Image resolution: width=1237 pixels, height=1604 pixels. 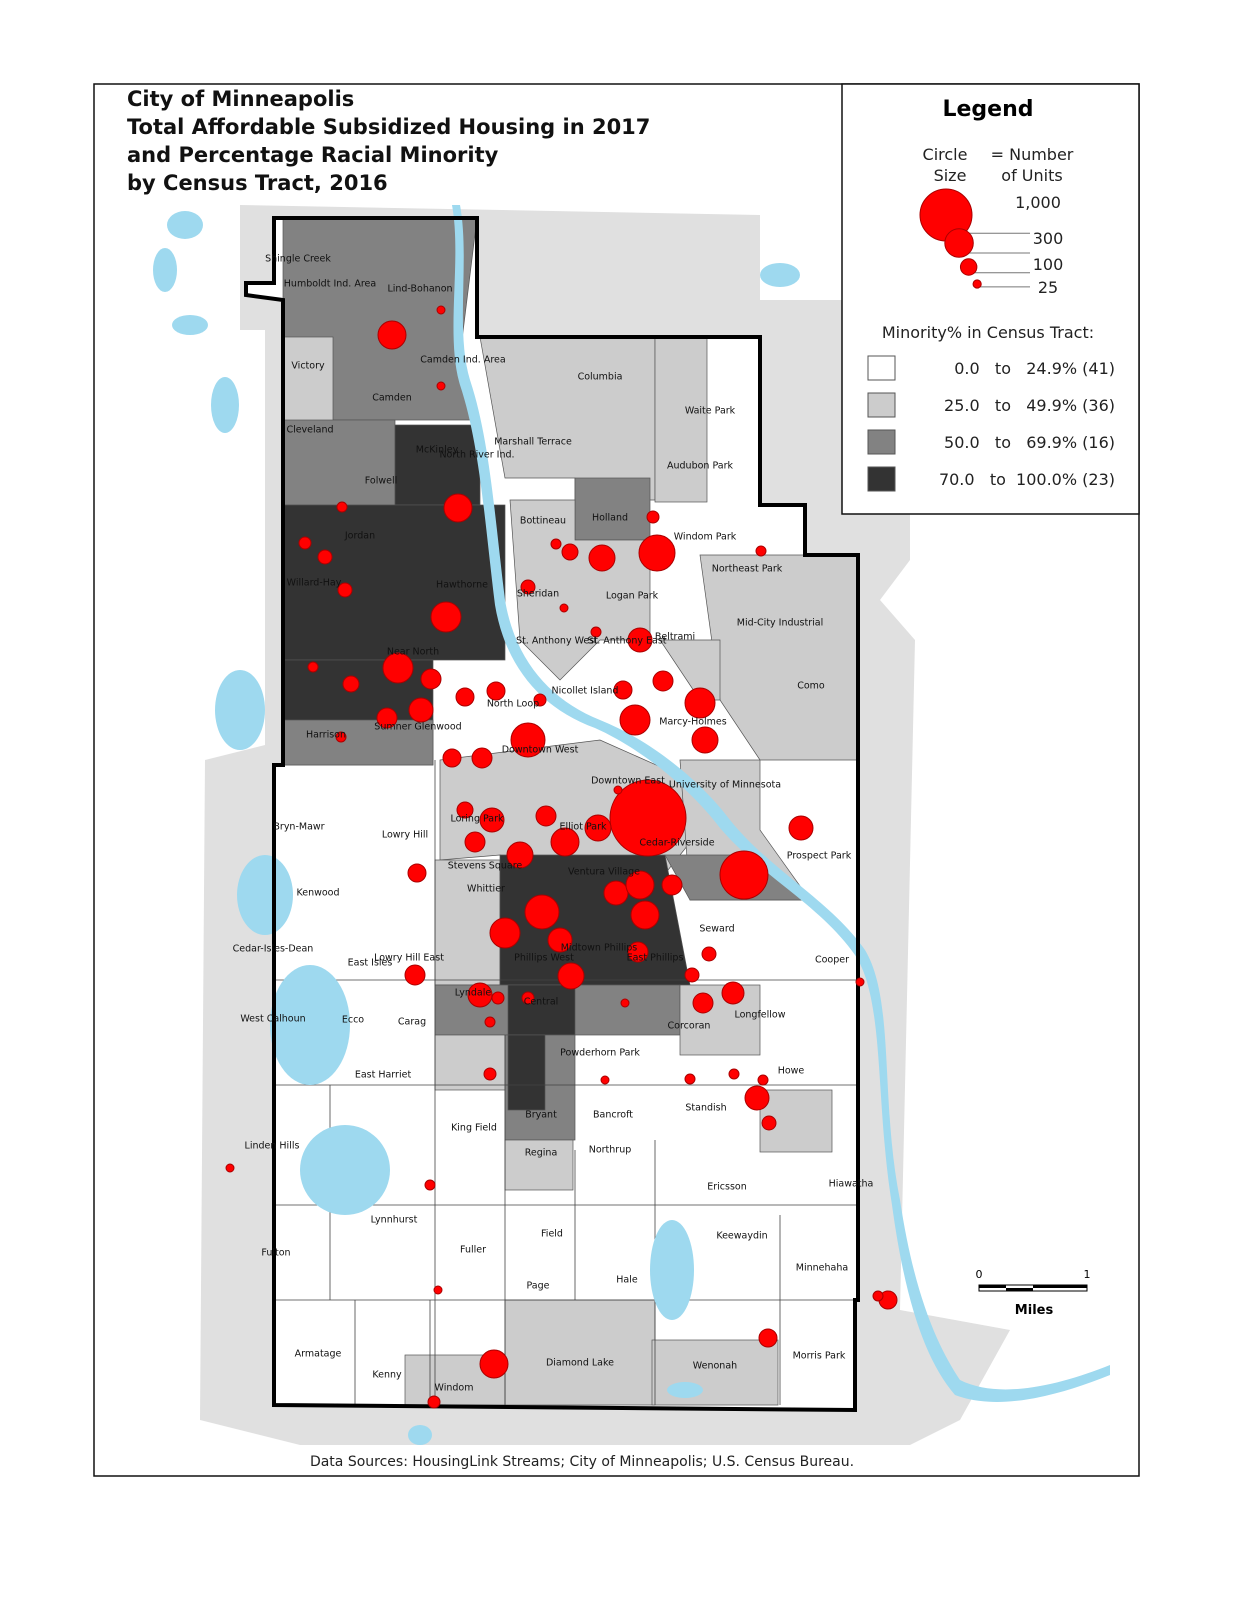 I want to click on neighborhood-label: Sumner Glenwood, so click(x=417, y=727).